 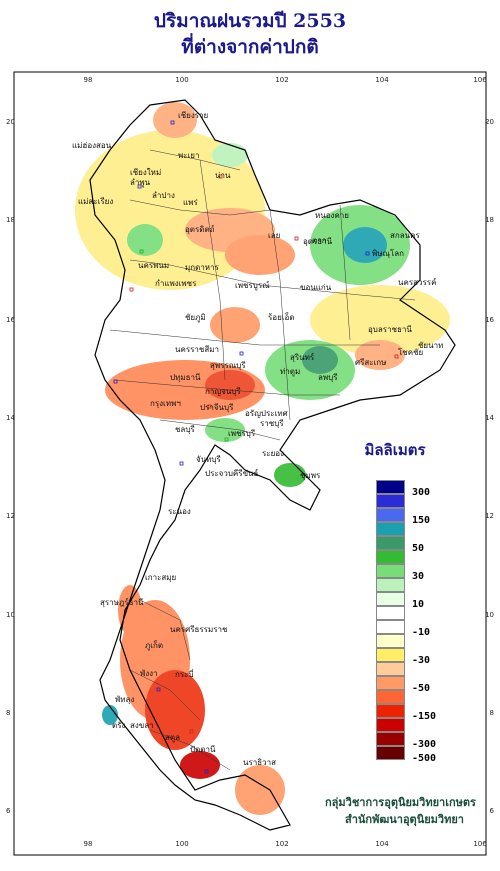 What do you see at coordinates (184, 673) in the screenshot?
I see `place-label: กระบี่` at bounding box center [184, 673].